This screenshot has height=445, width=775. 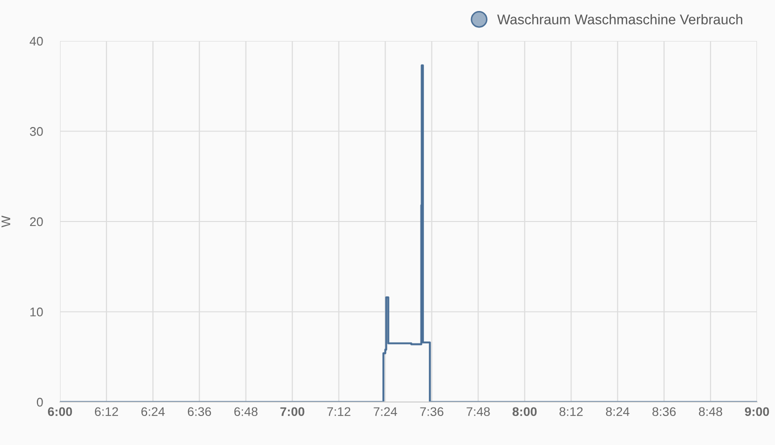 What do you see at coordinates (619, 19) in the screenshot?
I see `legend-label: Waschraum Waschmaschine Verbrauch` at bounding box center [619, 19].